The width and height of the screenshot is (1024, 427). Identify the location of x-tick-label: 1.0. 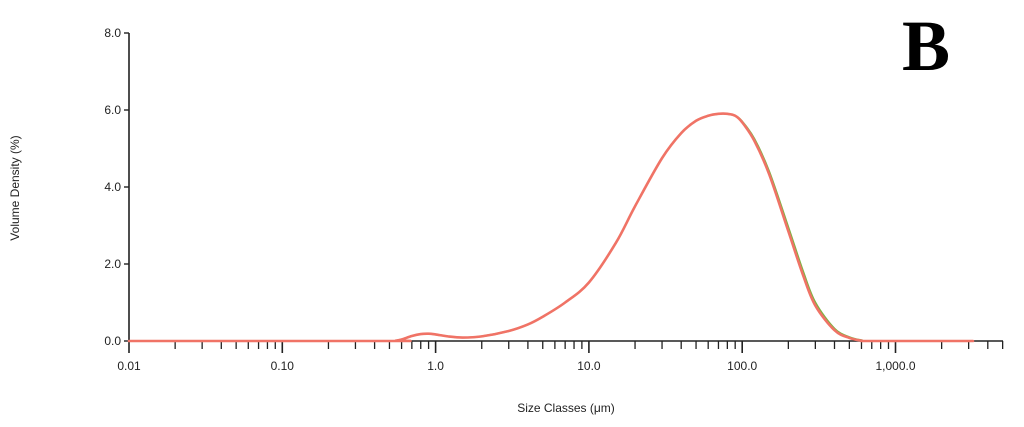
(435, 366).